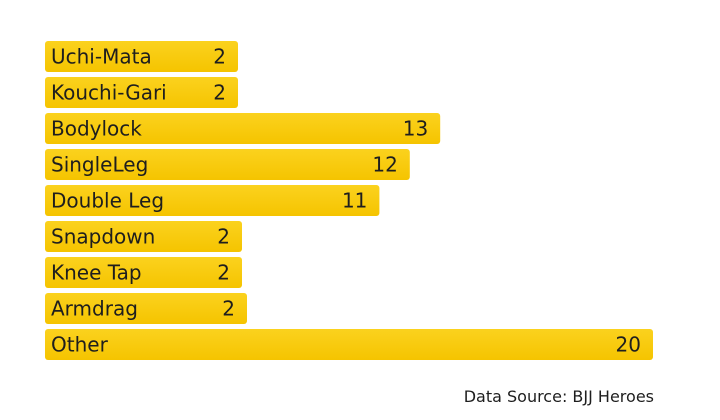  What do you see at coordinates (223, 237) in the screenshot?
I see `bar-value-snapdown: 2` at bounding box center [223, 237].